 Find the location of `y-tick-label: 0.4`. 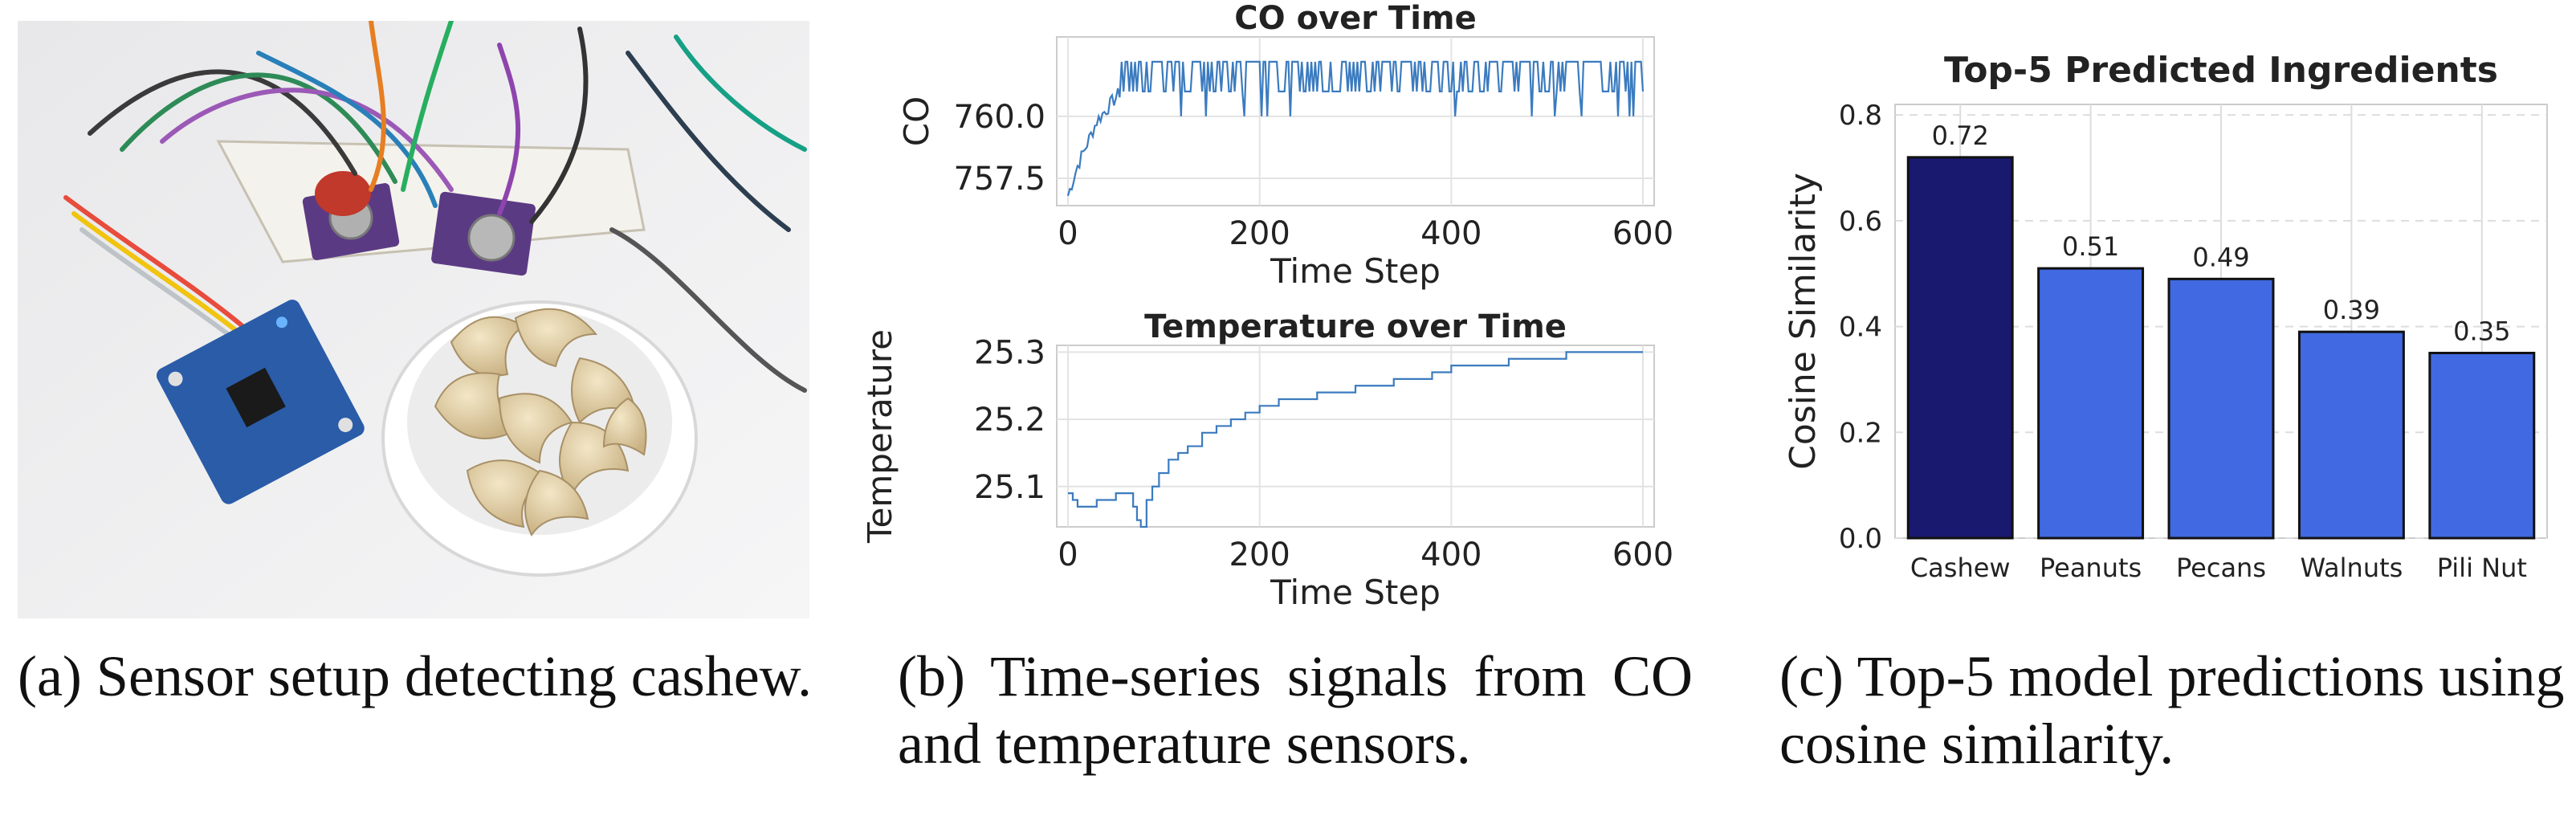

y-tick-label: 0.4 is located at coordinates (1861, 328).